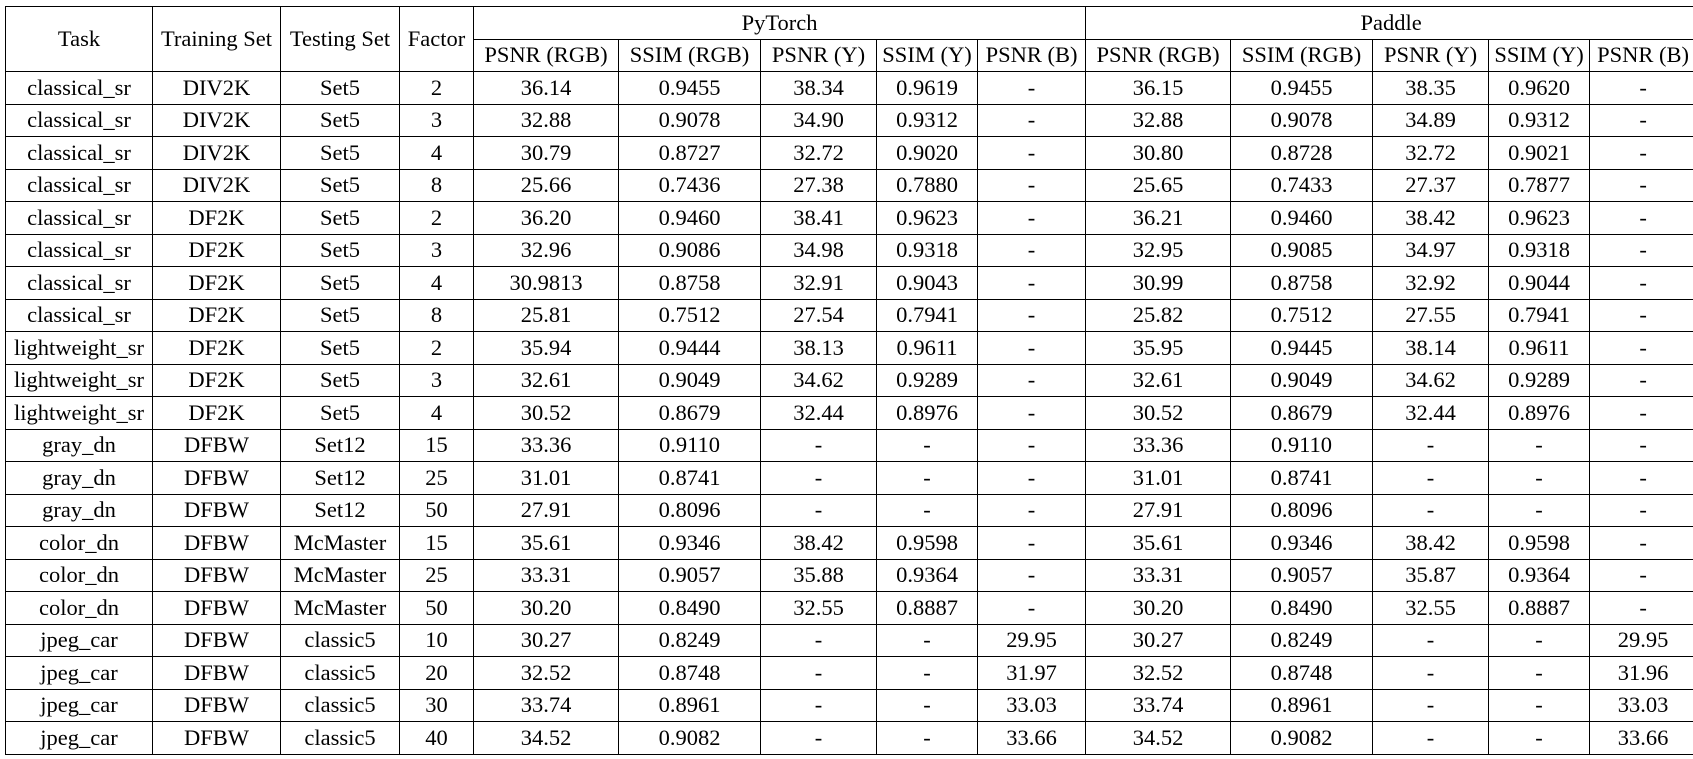  I want to click on cell-paddle-ssim-rgb: 0.7433, so click(1302, 185).